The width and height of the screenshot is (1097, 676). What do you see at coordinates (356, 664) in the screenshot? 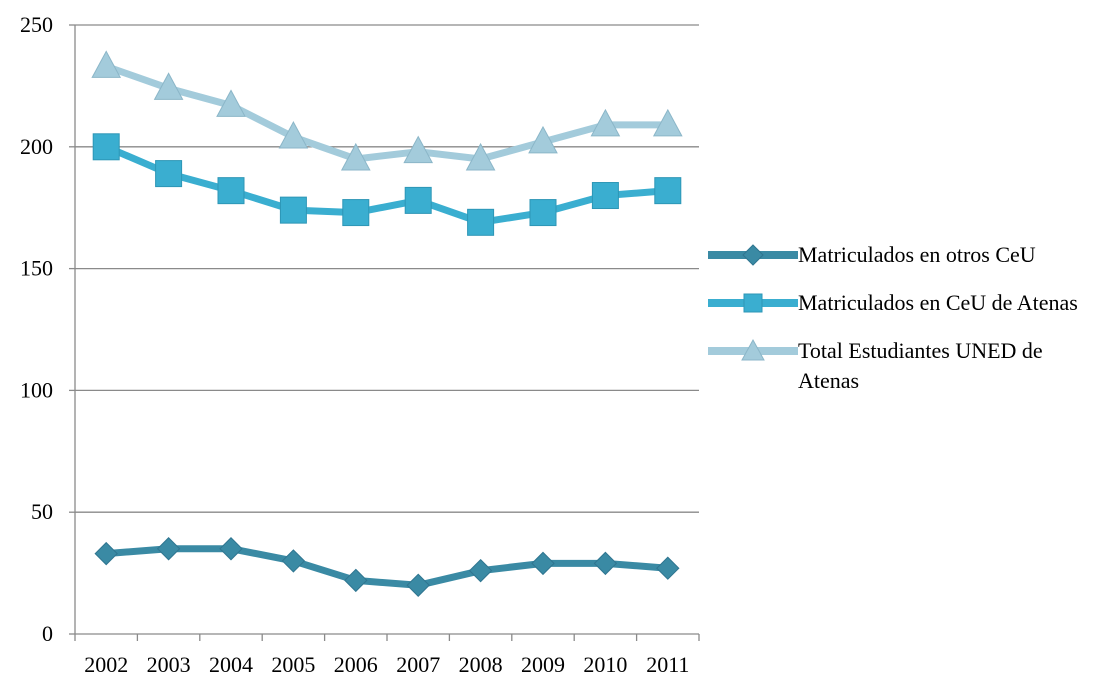
I see `x-tick-label: 2006` at bounding box center [356, 664].